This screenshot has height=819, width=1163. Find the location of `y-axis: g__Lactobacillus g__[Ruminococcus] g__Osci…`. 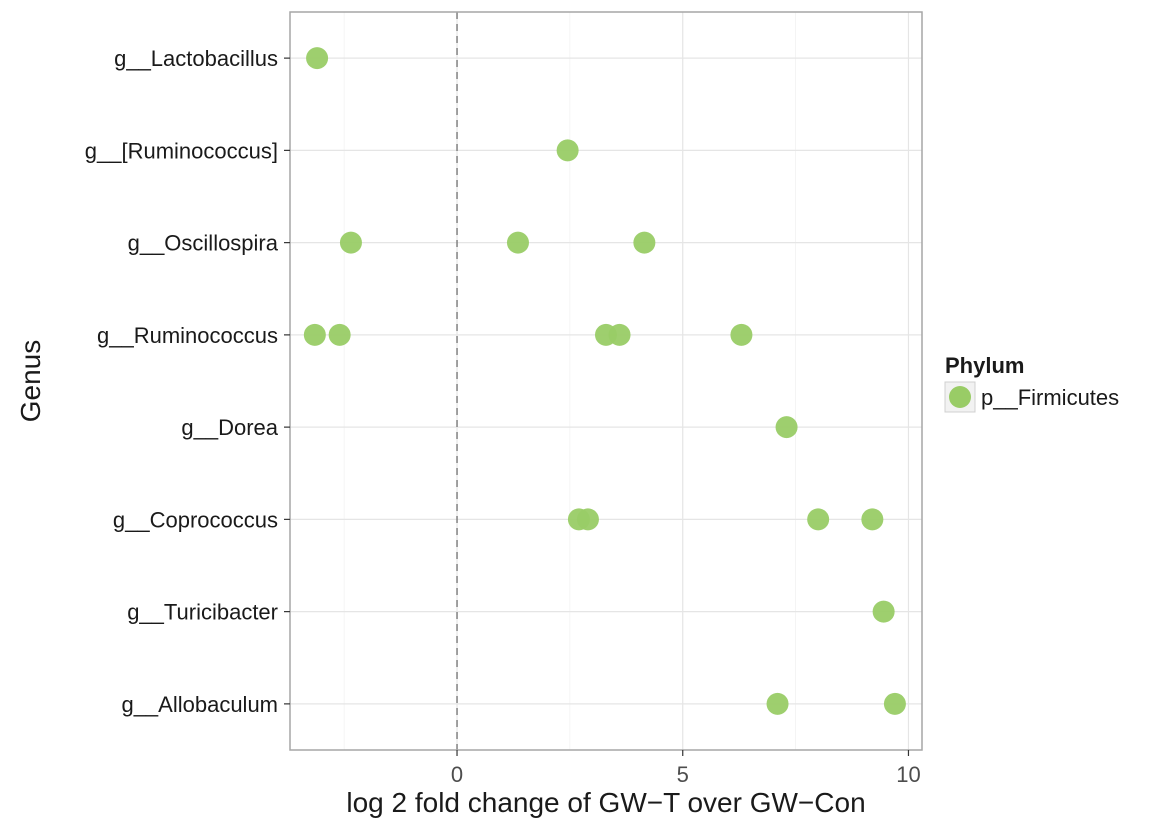

y-axis: g__Lactobacillus g__[Ruminococcus] g__Osci… is located at coordinates (187, 381).